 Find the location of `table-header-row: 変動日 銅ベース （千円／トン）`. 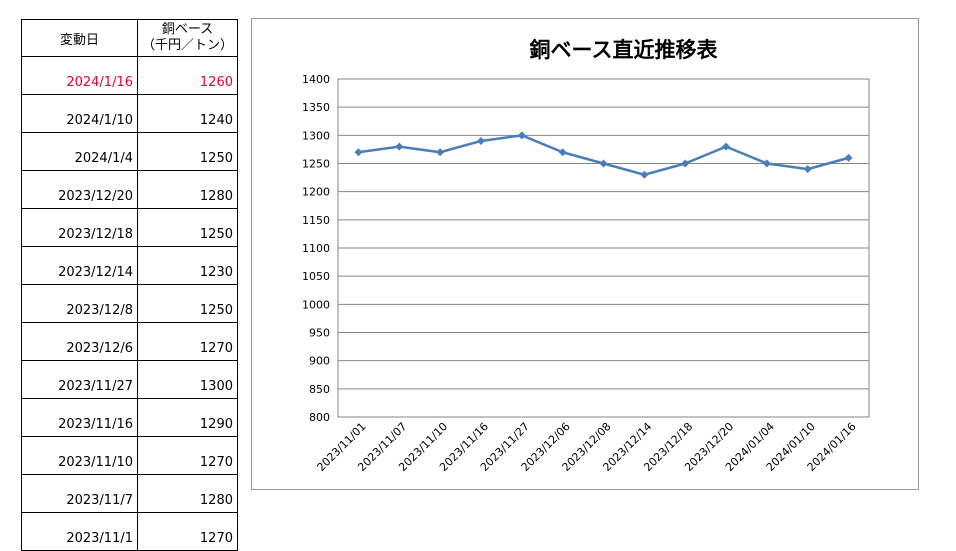

table-header-row: 変動日 銅ベース （千円／トン） is located at coordinates (129, 38).